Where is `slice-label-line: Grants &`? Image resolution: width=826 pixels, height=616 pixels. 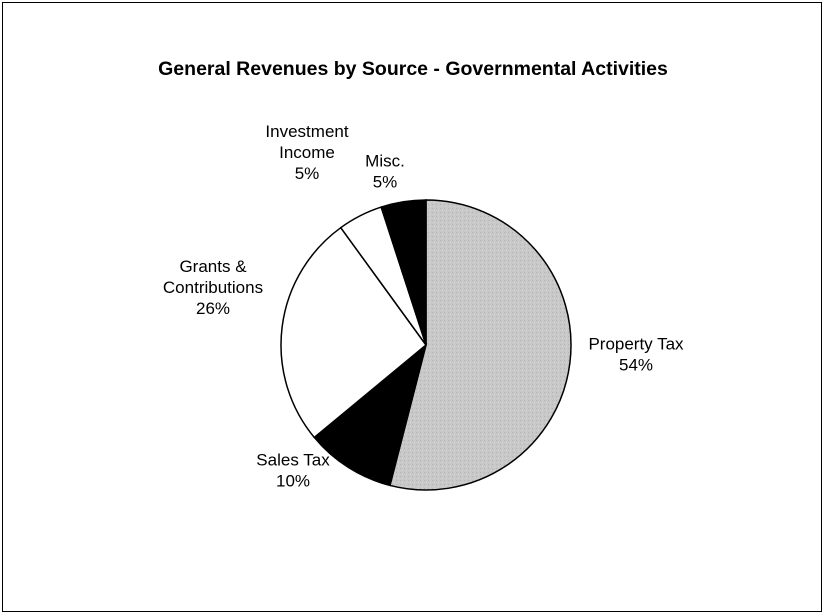
slice-label-line: Grants & is located at coordinates (213, 266).